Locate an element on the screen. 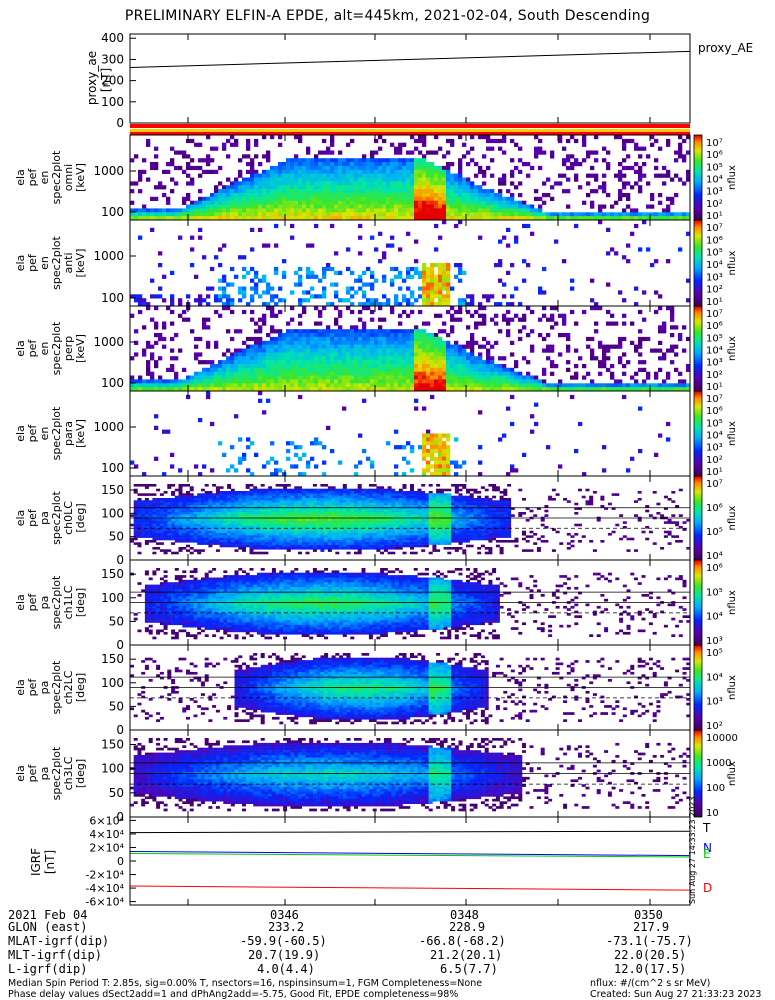  y-axis-label-line: para is located at coordinates (68, 433).